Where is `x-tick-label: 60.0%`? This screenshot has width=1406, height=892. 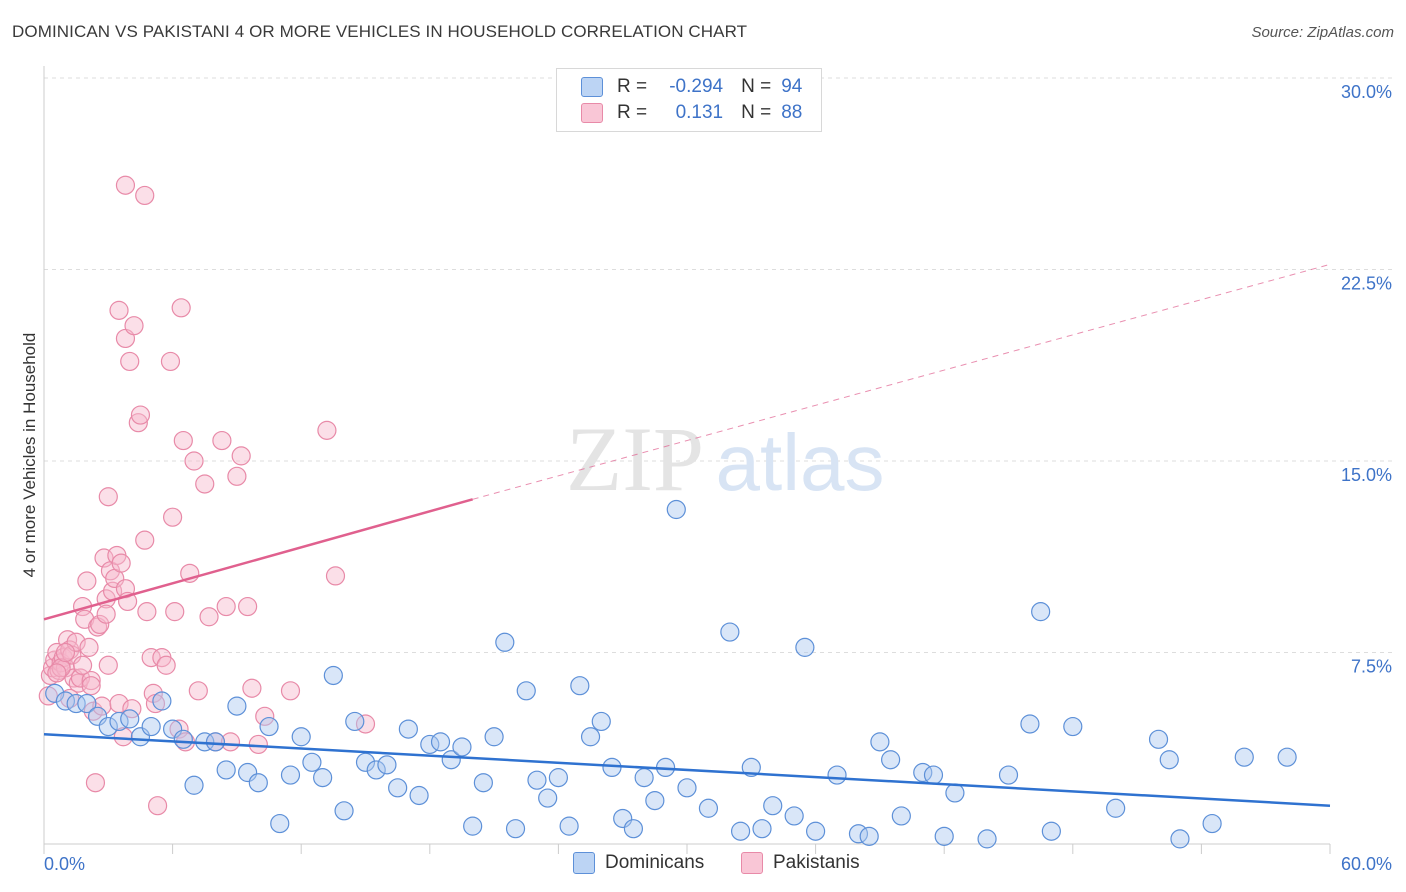
x-tick-label: 60.0% is located at coordinates (1366, 864).